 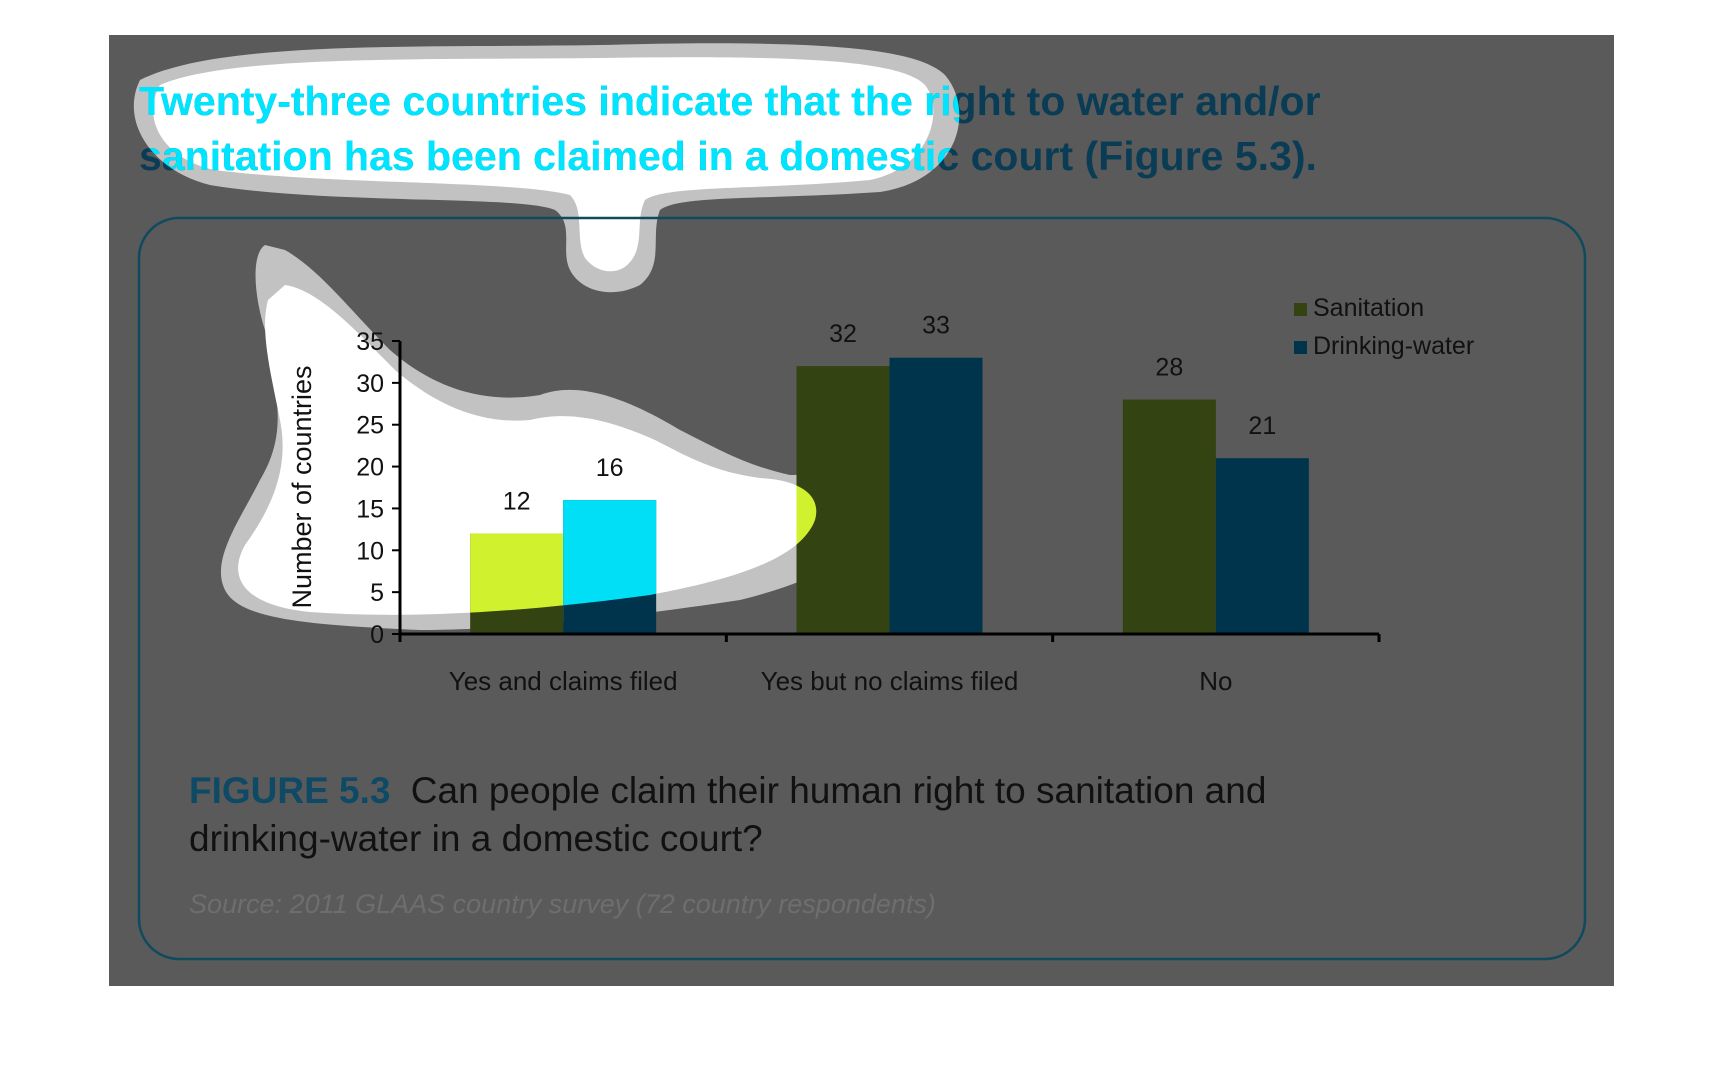 What do you see at coordinates (290, 790) in the screenshot?
I see `figure-label: FIGURE 5.3` at bounding box center [290, 790].